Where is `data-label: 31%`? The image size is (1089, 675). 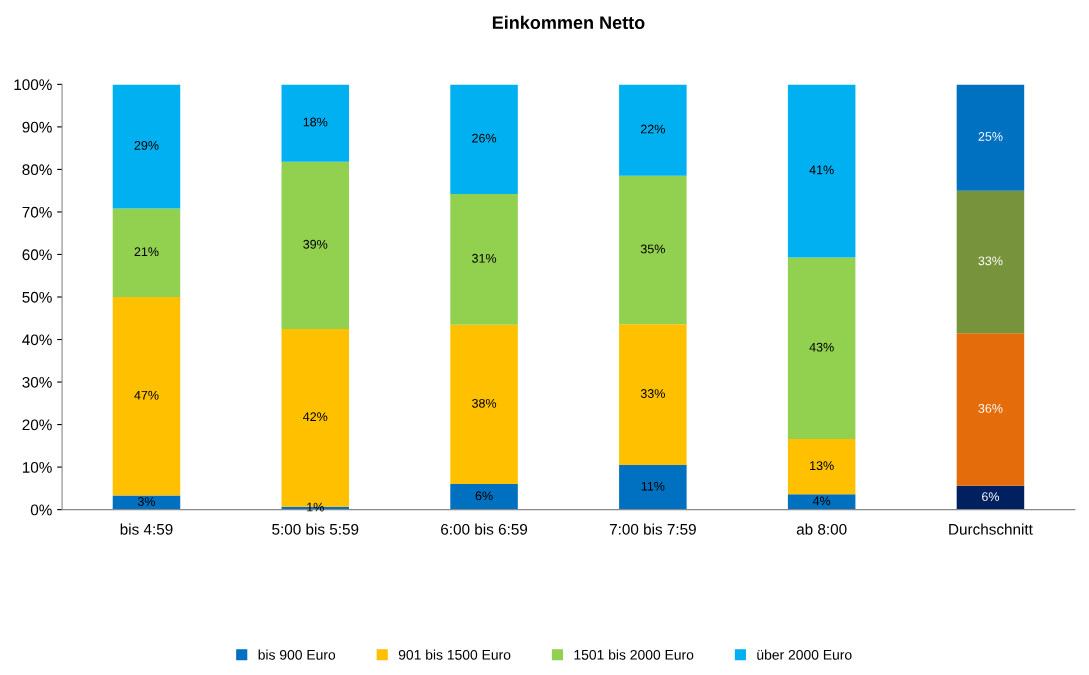 data-label: 31% is located at coordinates (484, 258).